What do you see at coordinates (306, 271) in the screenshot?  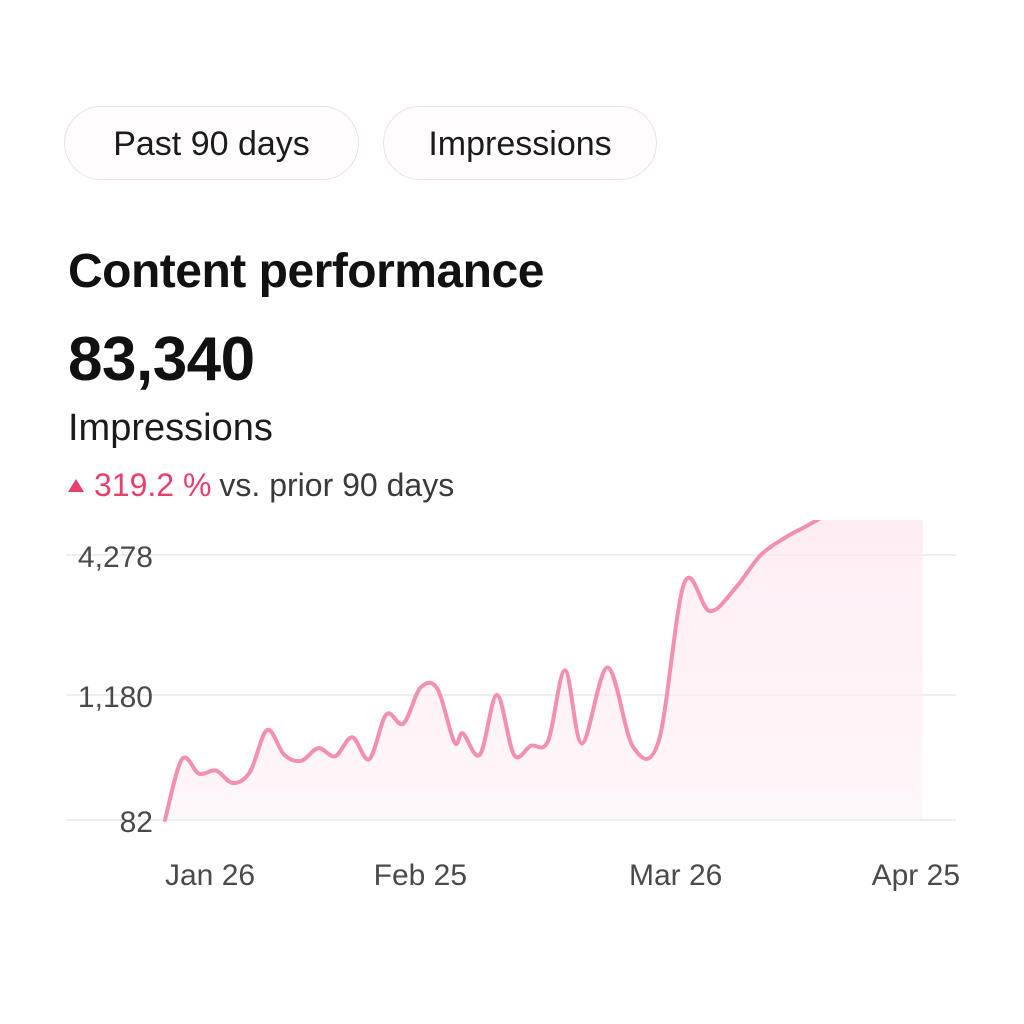 I see `page-title: Content performance` at bounding box center [306, 271].